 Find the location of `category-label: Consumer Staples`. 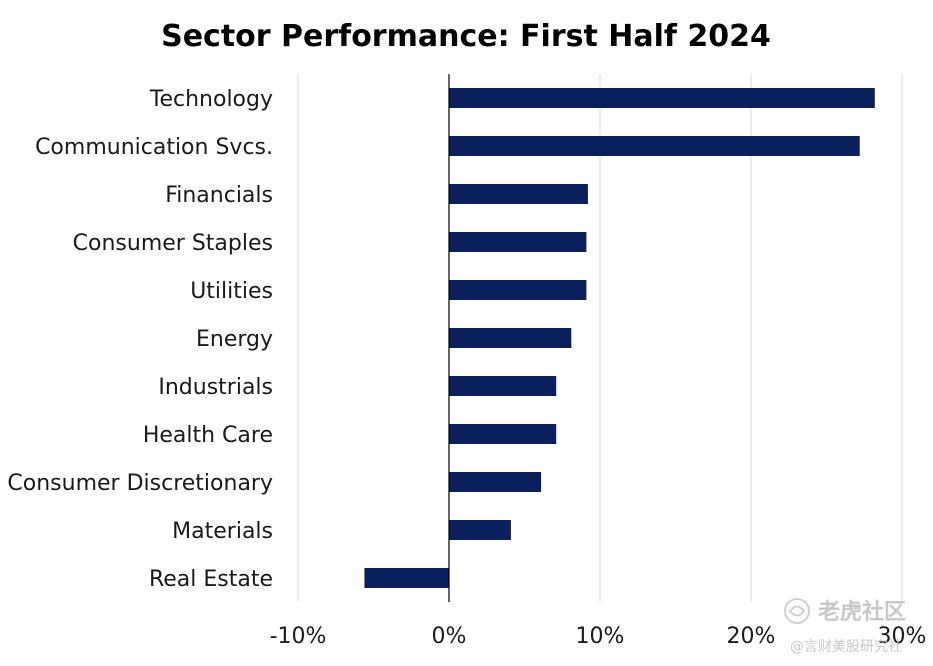

category-label: Consumer Staples is located at coordinates (173, 243).